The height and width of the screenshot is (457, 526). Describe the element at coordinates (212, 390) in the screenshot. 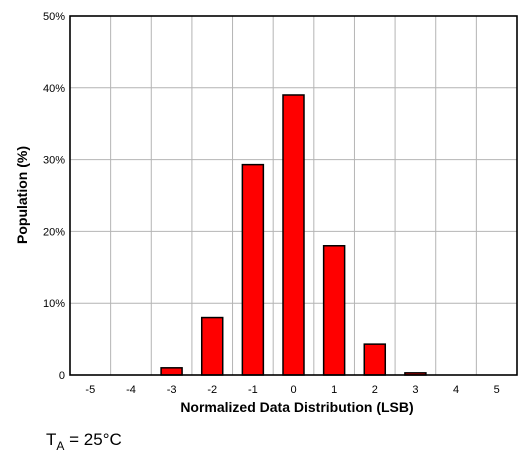

I see `x-tick-label--2: -2` at that location.